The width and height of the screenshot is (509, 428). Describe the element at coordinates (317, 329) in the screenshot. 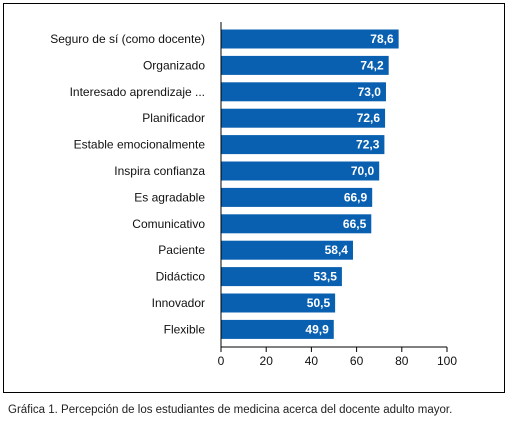

I see `data-label: 49,9` at that location.